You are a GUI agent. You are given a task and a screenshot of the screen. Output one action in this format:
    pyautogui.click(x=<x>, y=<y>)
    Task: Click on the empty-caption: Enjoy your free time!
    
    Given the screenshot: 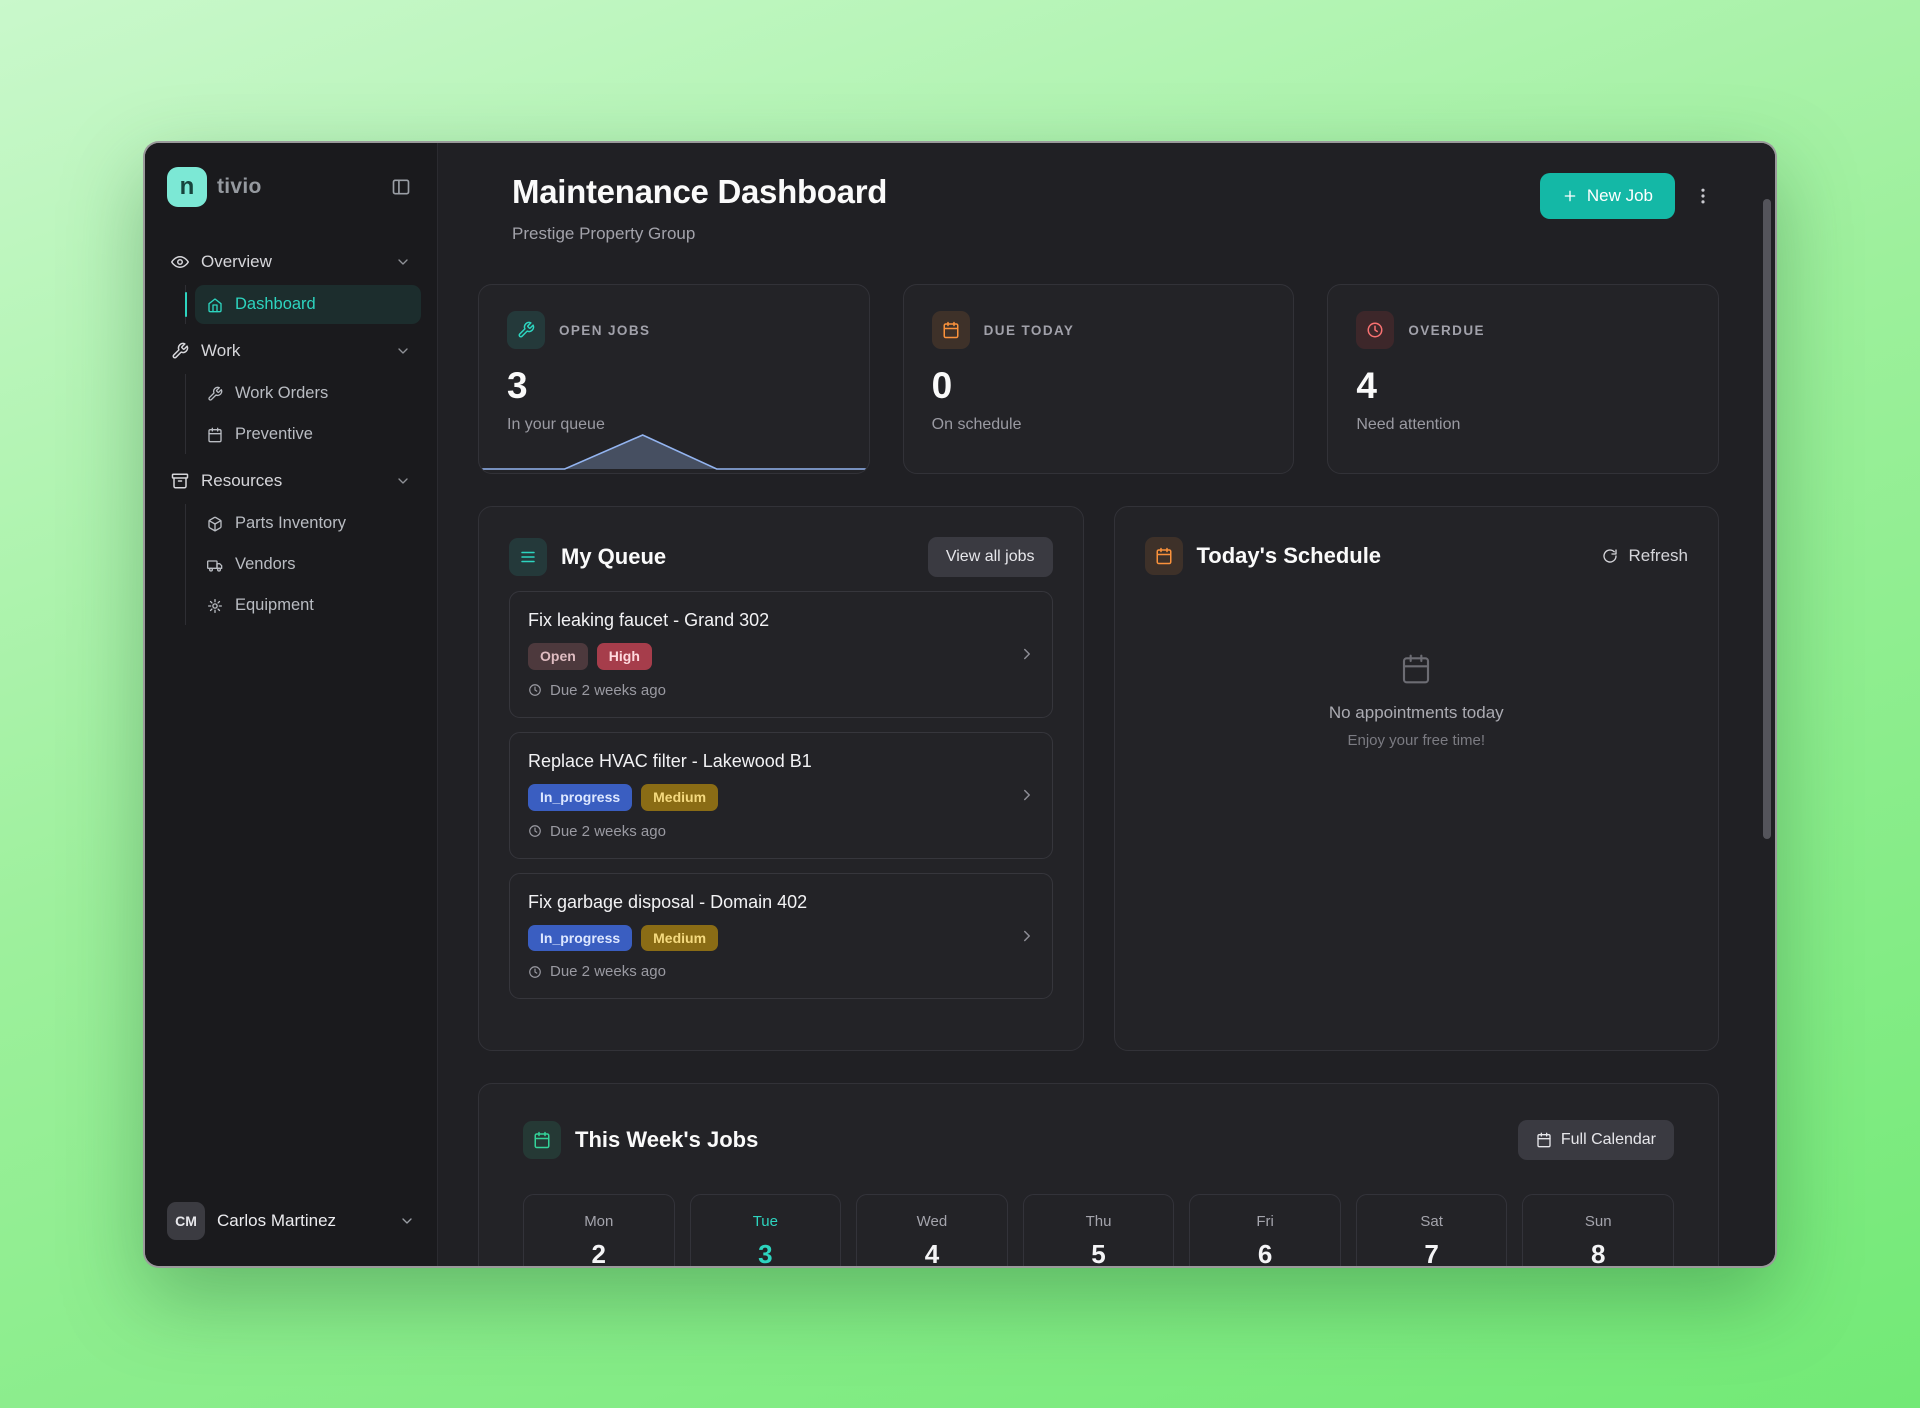 What is the action you would take?
    pyautogui.click(x=1416, y=740)
    